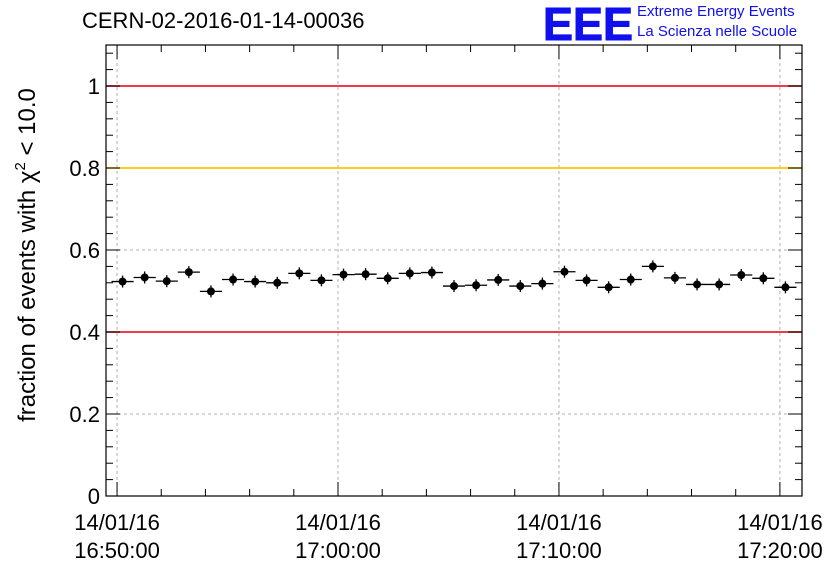 The width and height of the screenshot is (836, 572). Describe the element at coordinates (717, 31) in the screenshot. I see `logo-caption-line2: La Scienza nelle Scuole` at that location.